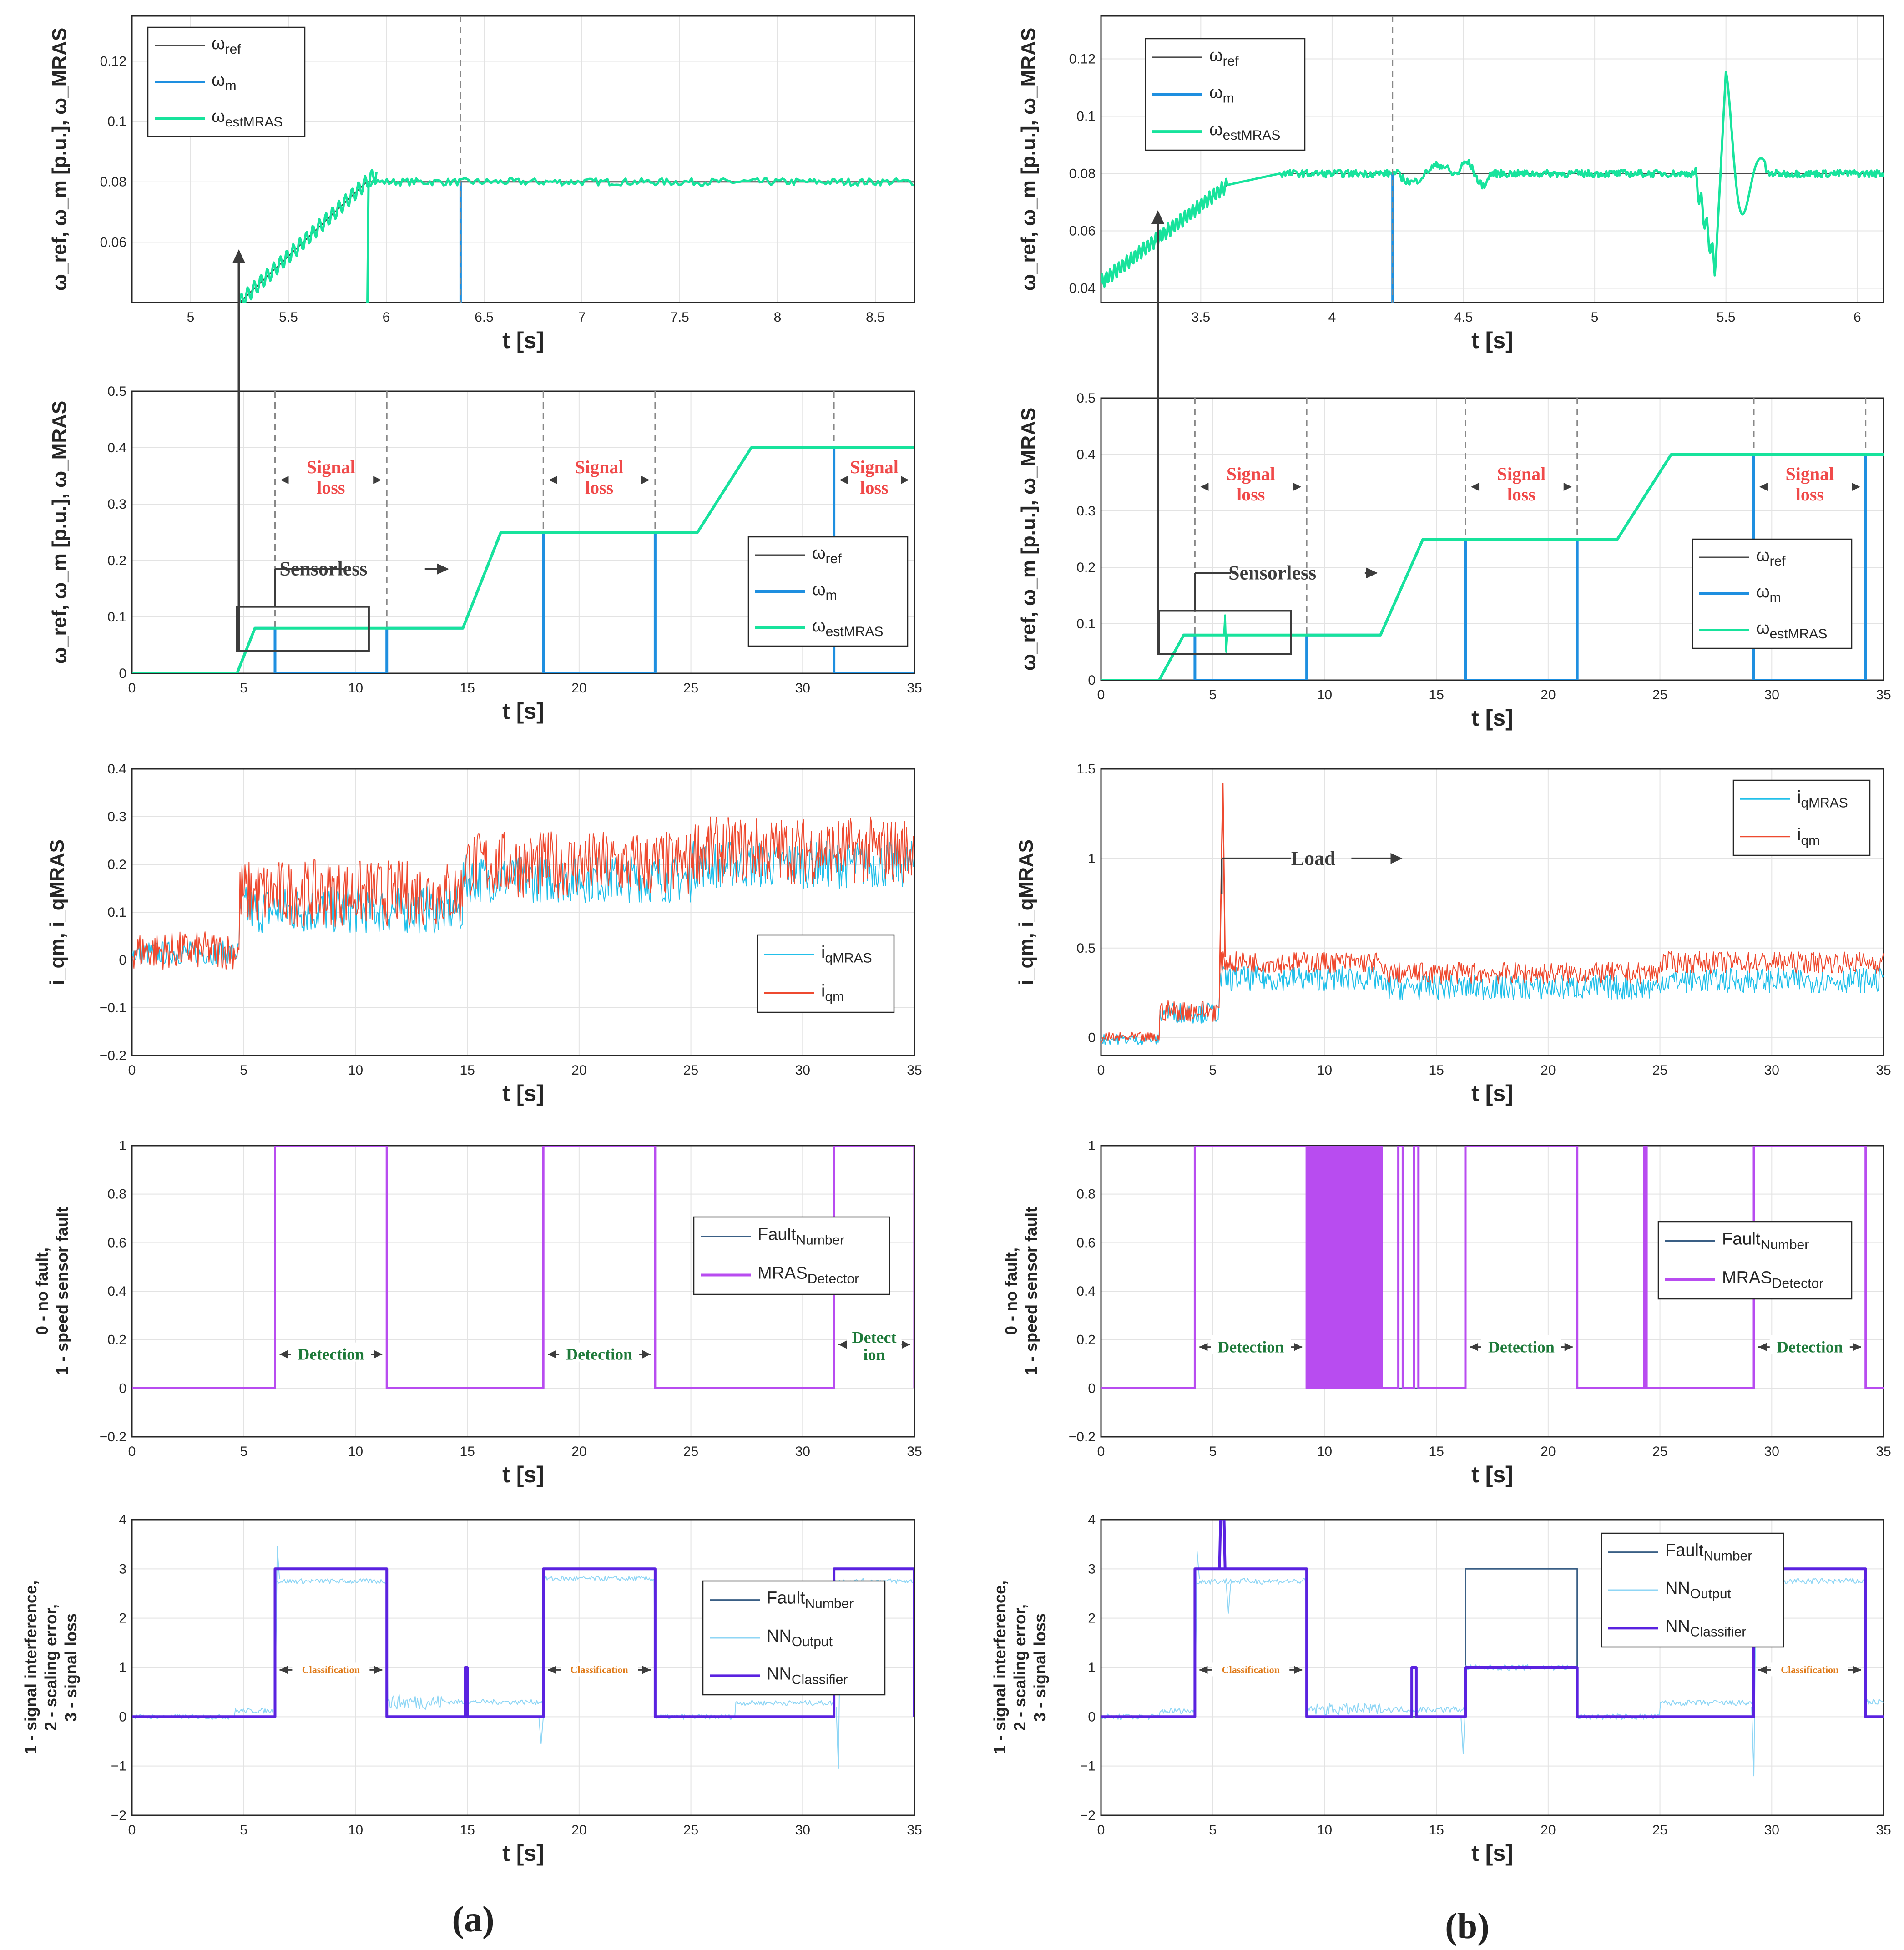  Describe the element at coordinates (807, 1675) in the screenshot. I see `legend-entry: NNClassifier` at that location.